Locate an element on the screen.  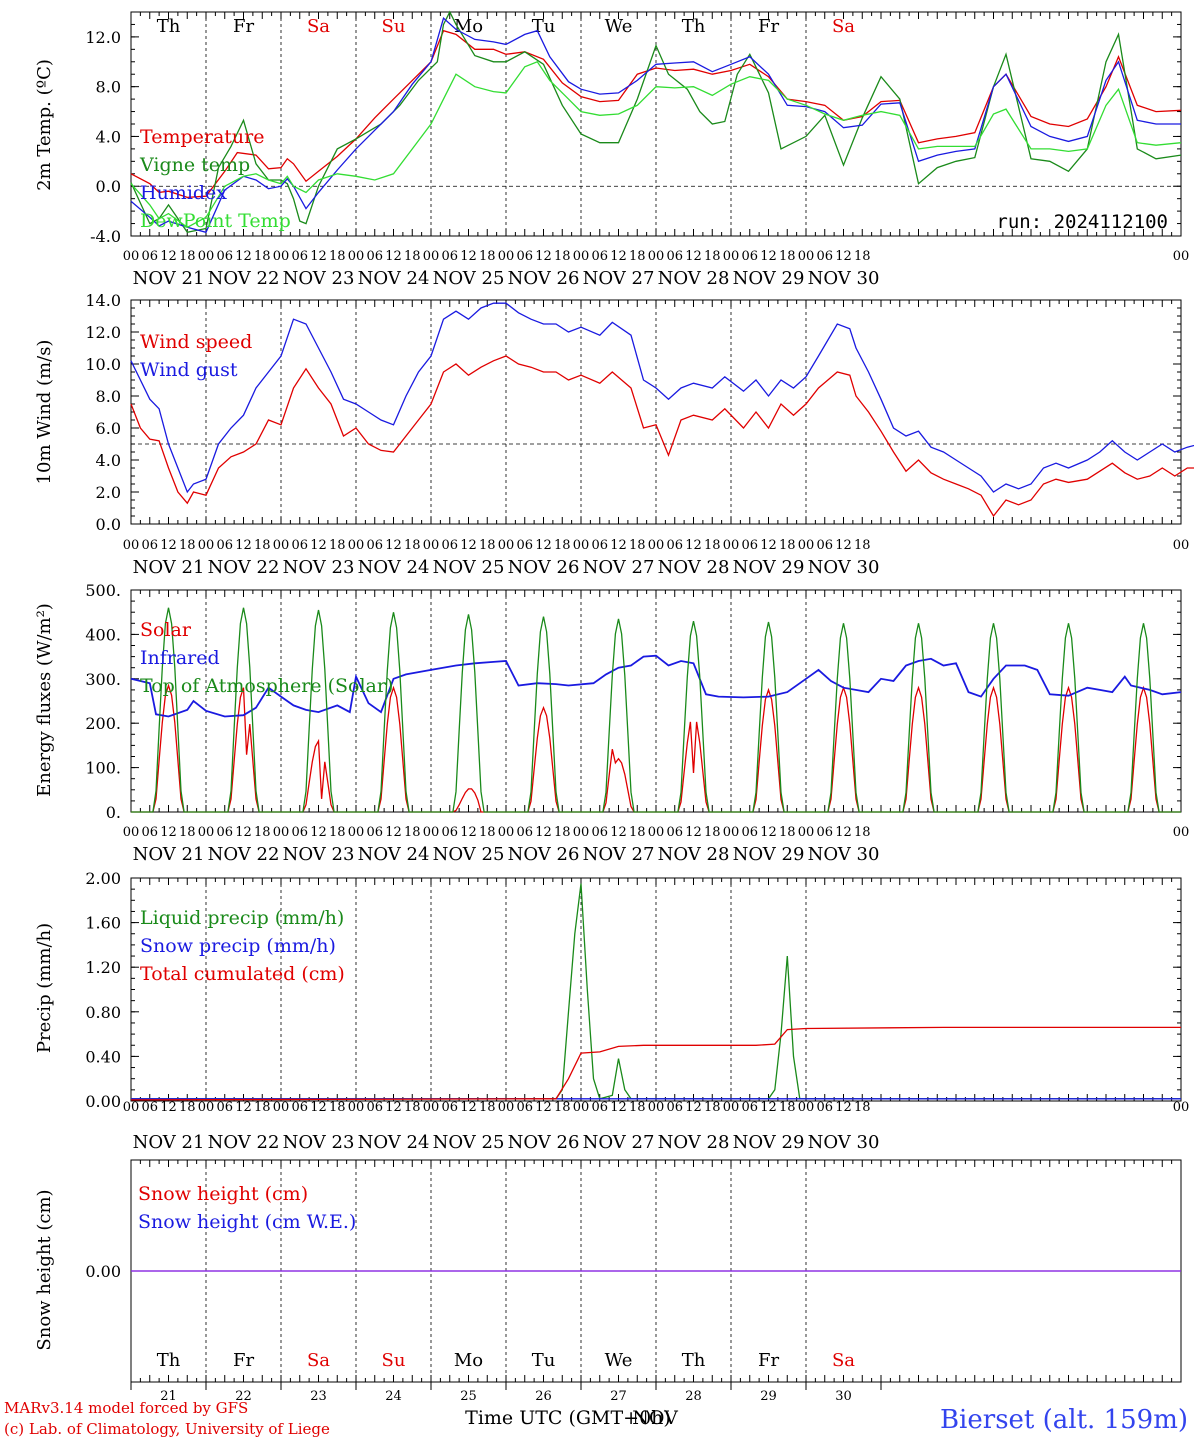
y-tick-label: 500. is located at coordinates (103, 590).